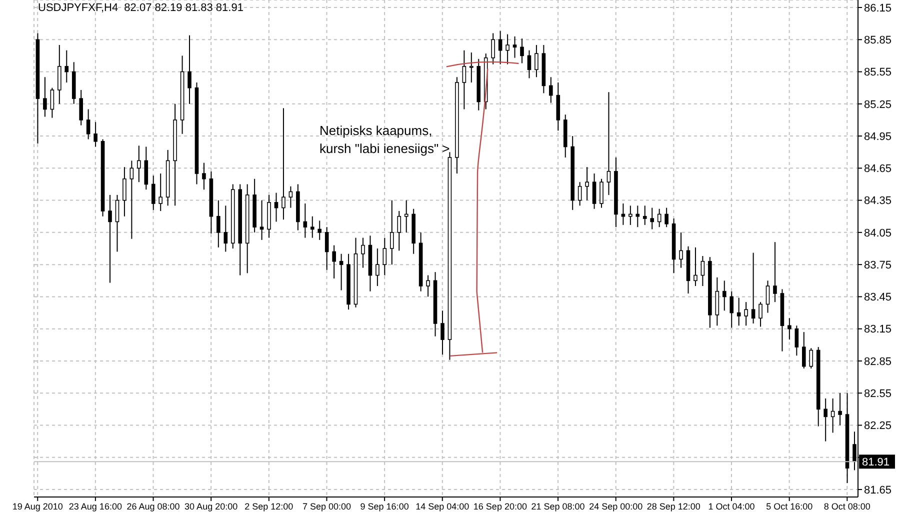  Describe the element at coordinates (847, 506) in the screenshot. I see `x-tick-label: 8 Oct 08:00` at that location.